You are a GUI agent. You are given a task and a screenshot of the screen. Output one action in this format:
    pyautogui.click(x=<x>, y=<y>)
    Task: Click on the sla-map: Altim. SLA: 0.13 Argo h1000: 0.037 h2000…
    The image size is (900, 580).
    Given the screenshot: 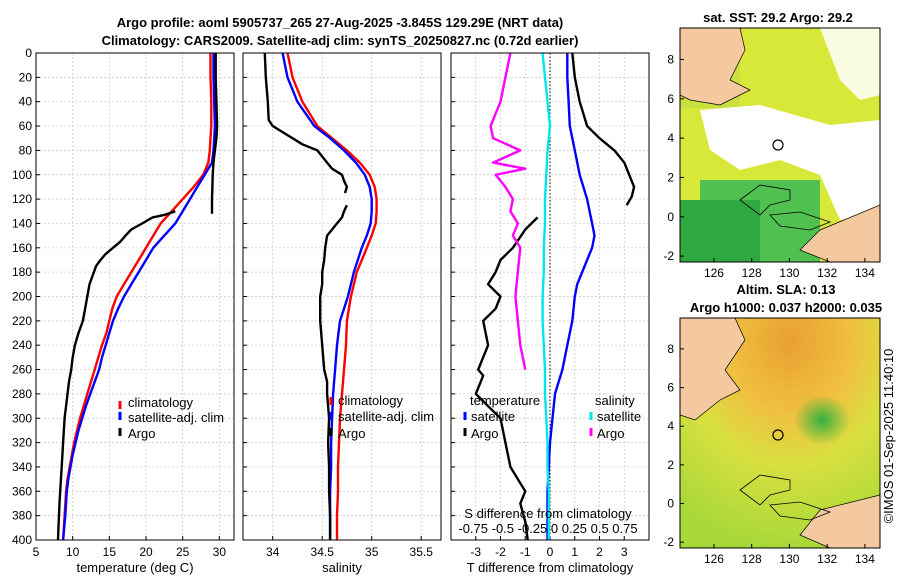 What is the action you would take?
    pyautogui.click(x=772, y=424)
    